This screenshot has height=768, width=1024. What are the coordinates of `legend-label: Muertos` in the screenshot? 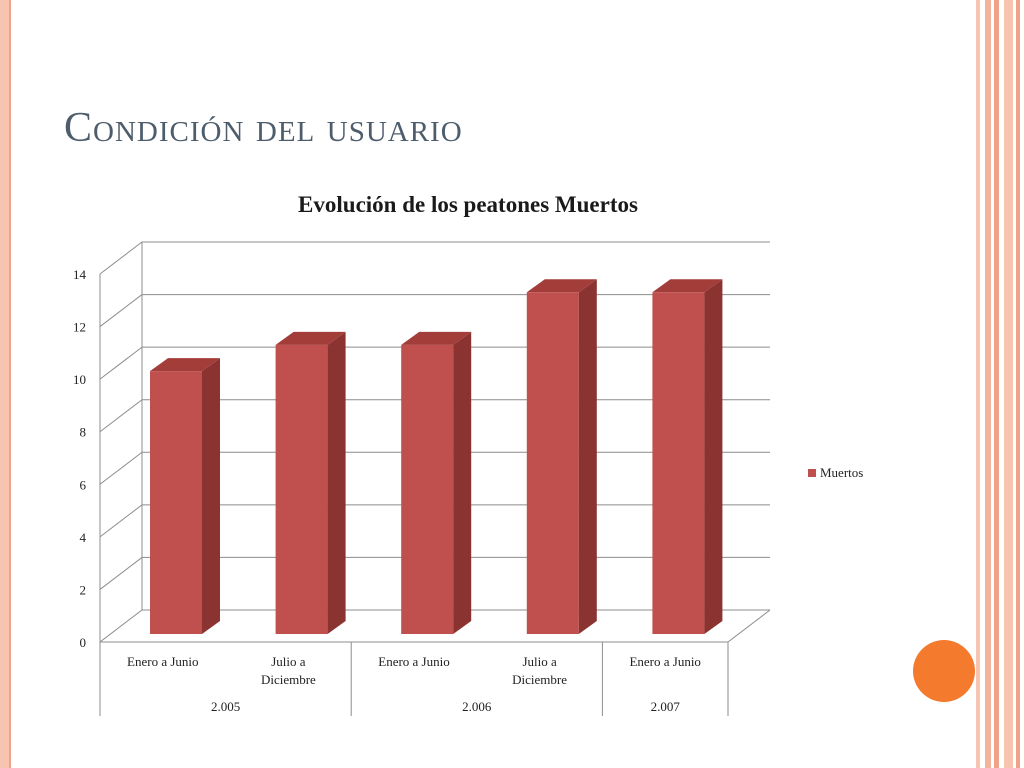 It's located at (842, 472).